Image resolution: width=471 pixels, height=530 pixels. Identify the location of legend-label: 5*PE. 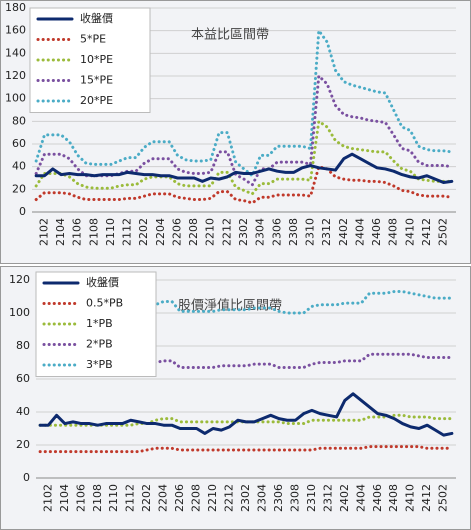
(93, 39).